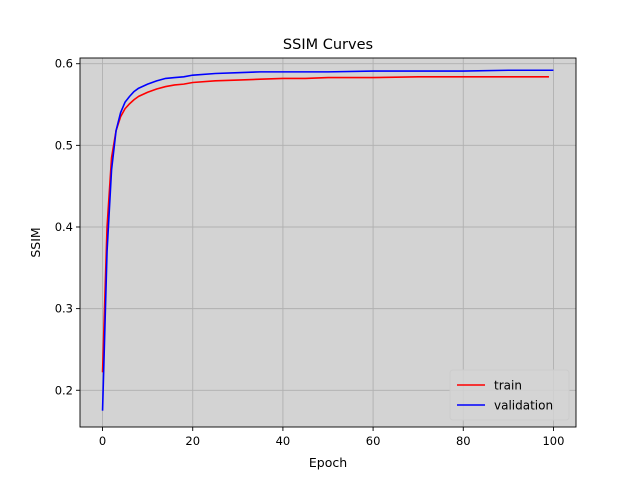 Image resolution: width=640 pixels, height=480 pixels. What do you see at coordinates (523, 406) in the screenshot?
I see `legend-label-validation: validation` at bounding box center [523, 406].